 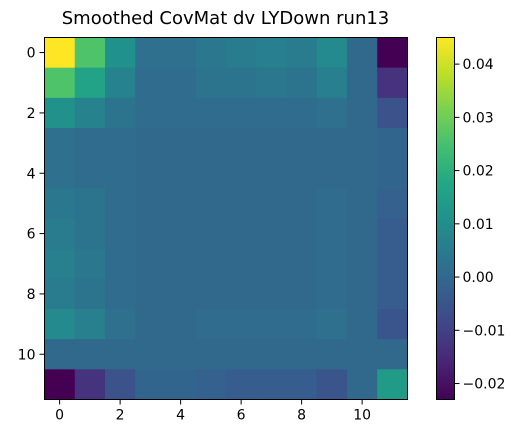 What do you see at coordinates (59, 416) in the screenshot?
I see `x-tick-label: 0` at bounding box center [59, 416].